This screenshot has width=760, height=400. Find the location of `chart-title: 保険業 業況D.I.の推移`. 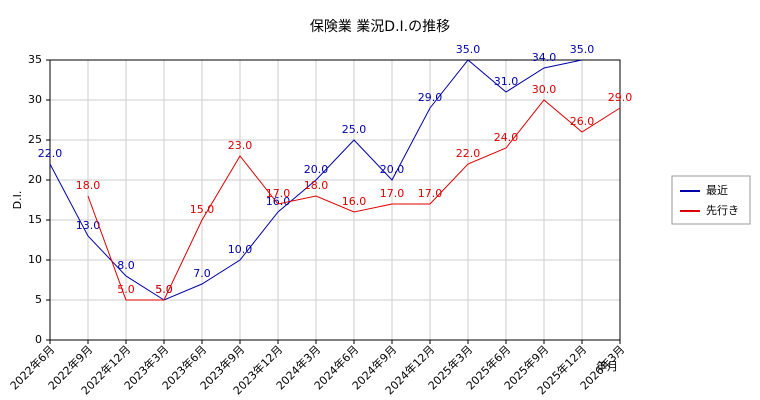

chart-title: 保険業 業況D.I.の推移 is located at coordinates (380, 27).